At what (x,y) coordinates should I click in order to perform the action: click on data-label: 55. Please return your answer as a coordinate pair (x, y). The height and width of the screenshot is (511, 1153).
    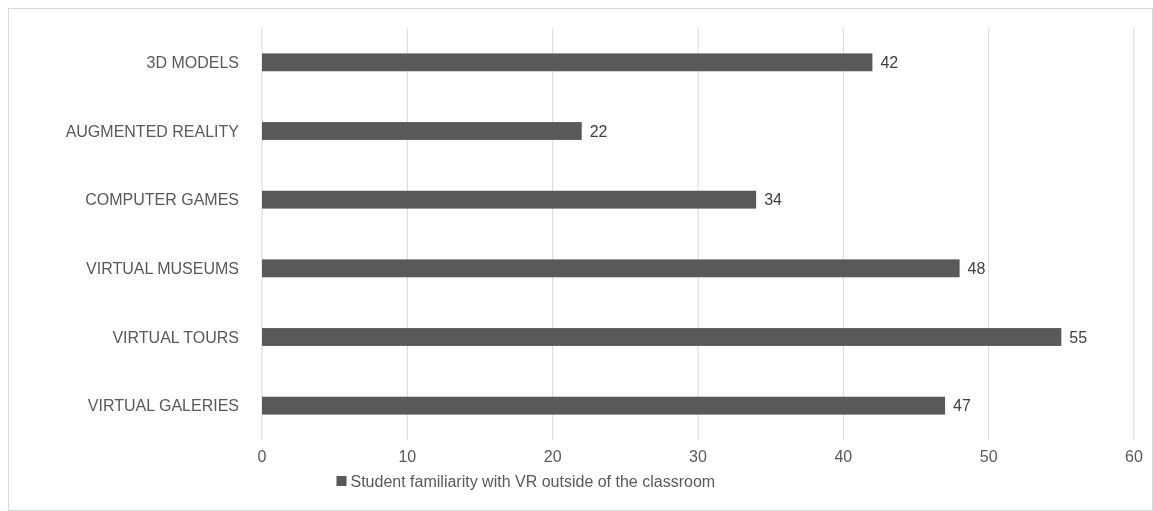
    Looking at the image, I should click on (1078, 337).